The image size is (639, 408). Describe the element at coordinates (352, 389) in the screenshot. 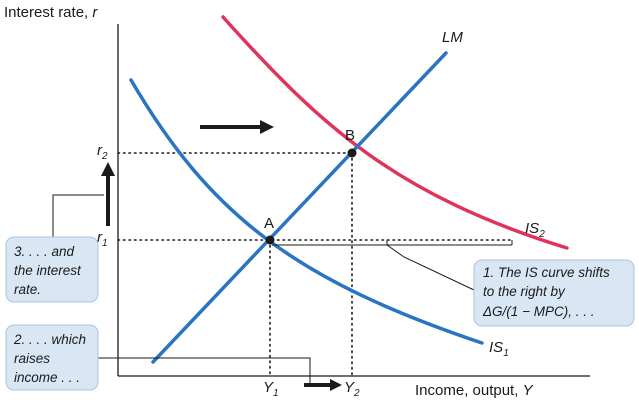

I see `y2-tick-label: Y2` at that location.